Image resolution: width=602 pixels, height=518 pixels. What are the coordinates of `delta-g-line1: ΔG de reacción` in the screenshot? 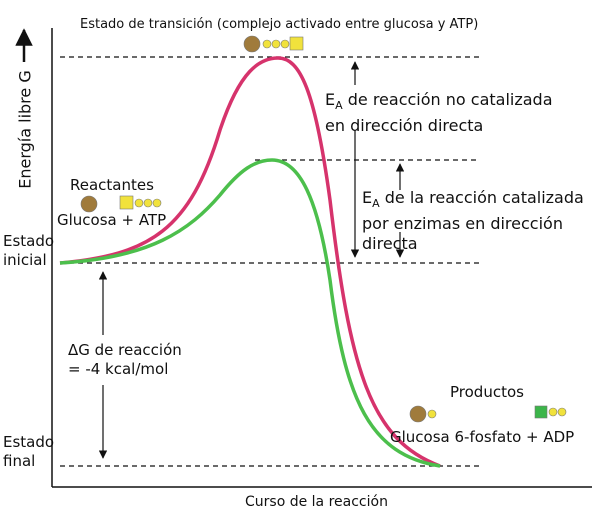 It's located at (125, 350).